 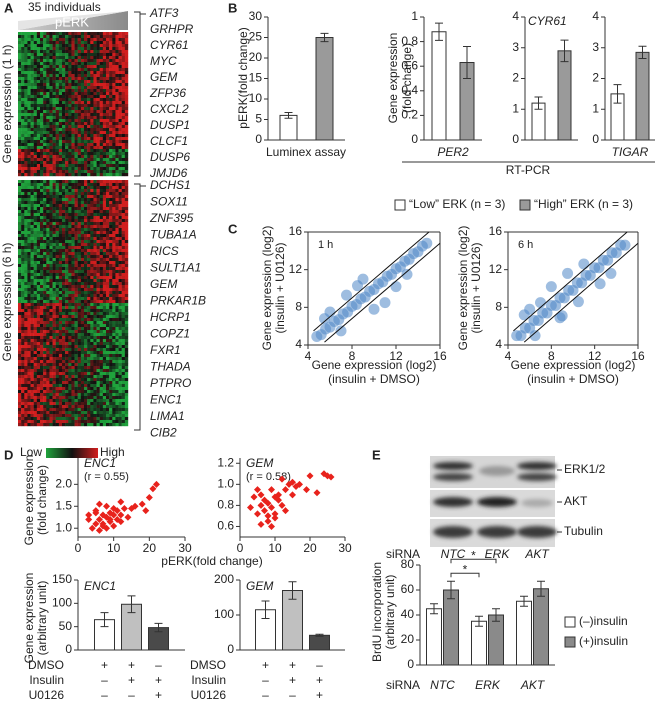 What do you see at coordinates (324, 319) in the screenshot?
I see `point` at bounding box center [324, 319].